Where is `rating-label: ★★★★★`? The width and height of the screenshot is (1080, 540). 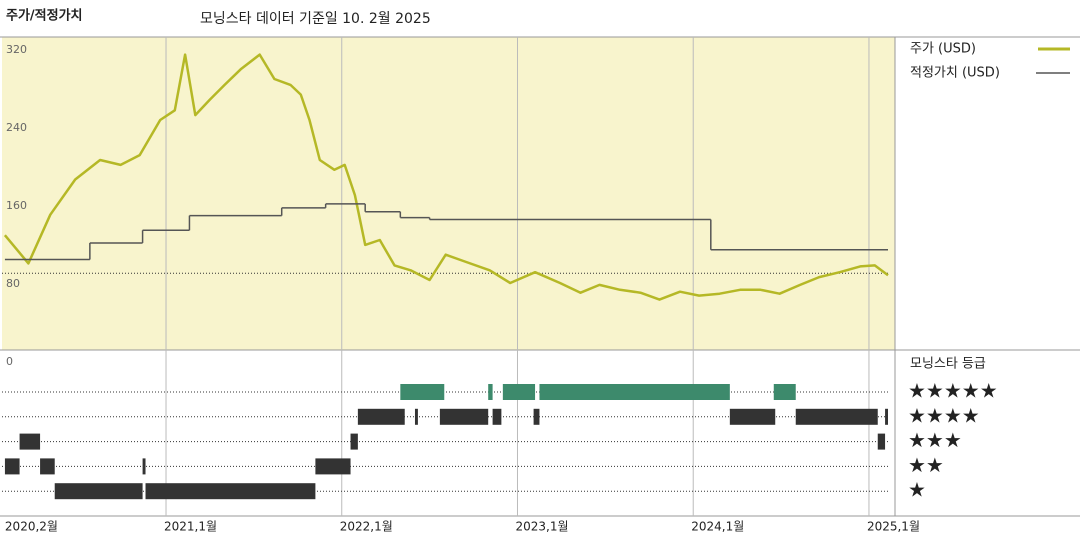 rating-label: ★★★★★ is located at coordinates (953, 391).